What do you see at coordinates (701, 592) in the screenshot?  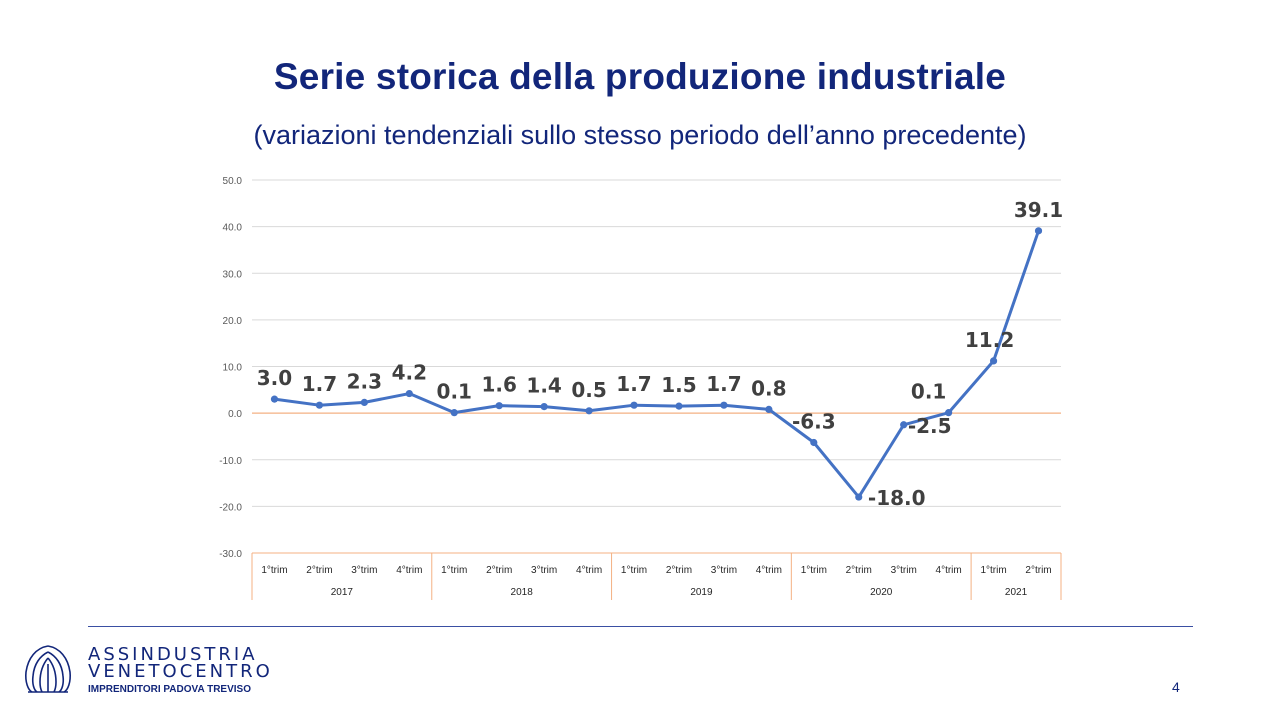 I see `year-group-label: 2019` at bounding box center [701, 592].